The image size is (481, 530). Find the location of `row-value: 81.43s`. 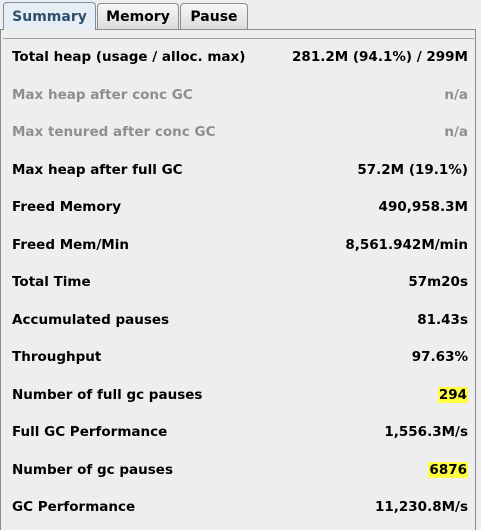

row-value: 81.43s is located at coordinates (442, 320).